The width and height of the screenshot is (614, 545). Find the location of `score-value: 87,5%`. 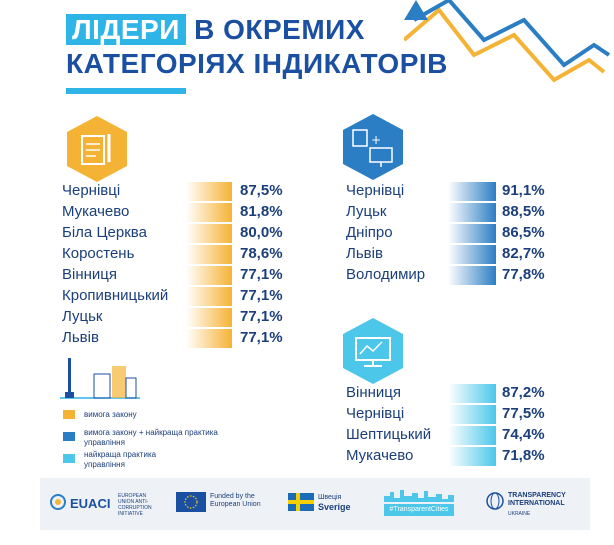

score-value: 87,5% is located at coordinates (261, 190).